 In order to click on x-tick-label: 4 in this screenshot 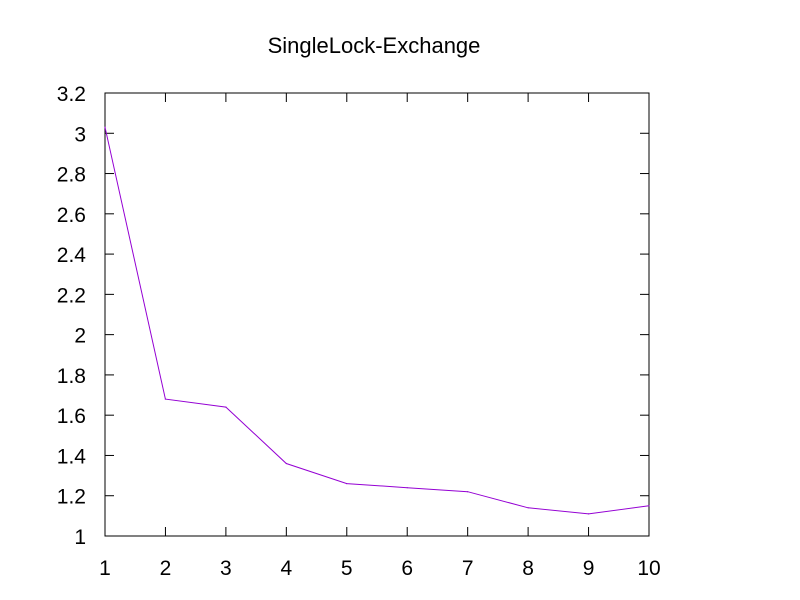, I will do `click(286, 568)`.